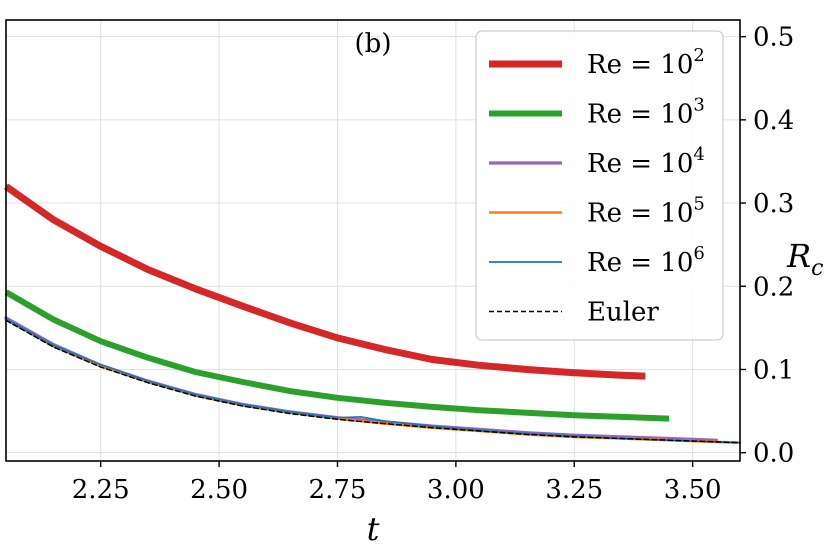  What do you see at coordinates (773, 370) in the screenshot?
I see `y-tick-label: 0.1` at bounding box center [773, 370].